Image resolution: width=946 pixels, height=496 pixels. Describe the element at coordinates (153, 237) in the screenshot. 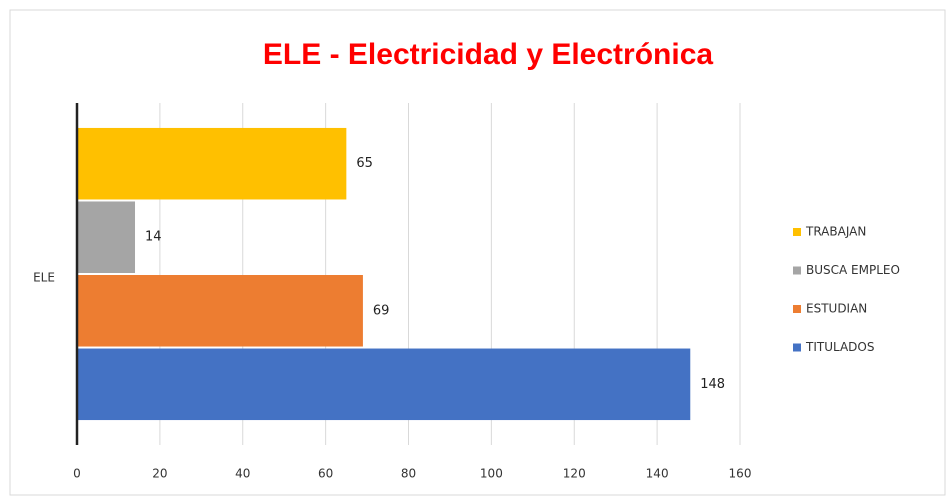

I see `value-label: 14` at that location.